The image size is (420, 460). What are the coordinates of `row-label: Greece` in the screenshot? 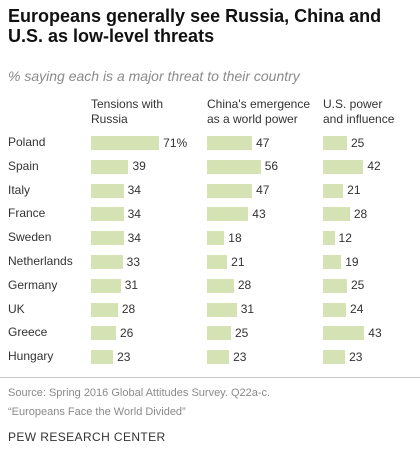 It's located at (28, 332).